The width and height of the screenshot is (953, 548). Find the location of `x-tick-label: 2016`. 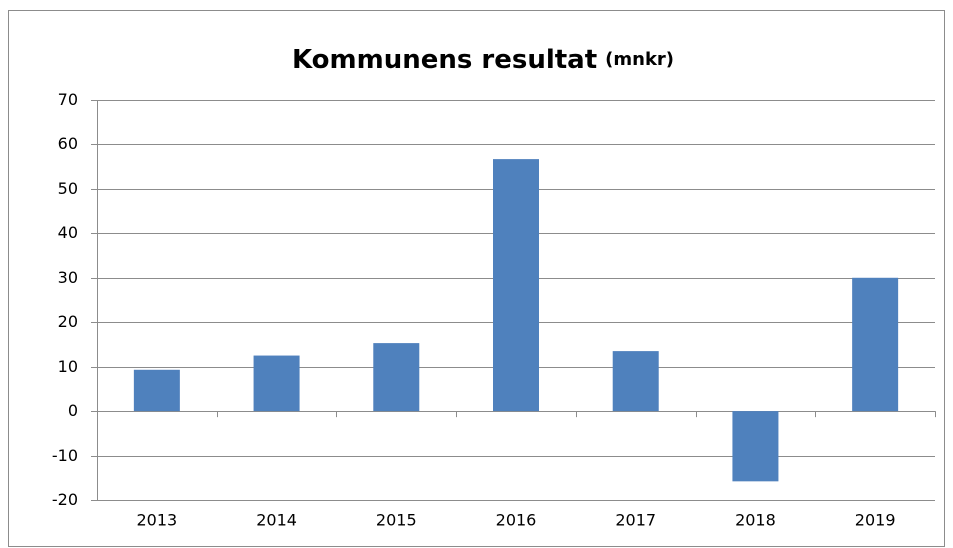

x-tick-label: 2016 is located at coordinates (516, 520).